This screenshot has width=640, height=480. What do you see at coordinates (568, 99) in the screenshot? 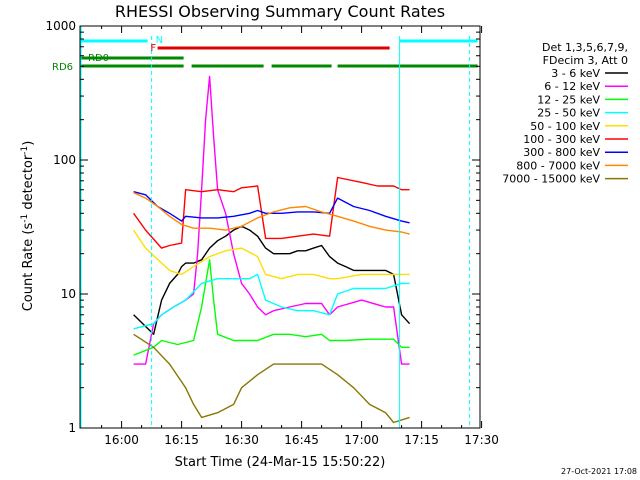
I see `legend-entry-label: 12 - 25 keV` at bounding box center [568, 99].